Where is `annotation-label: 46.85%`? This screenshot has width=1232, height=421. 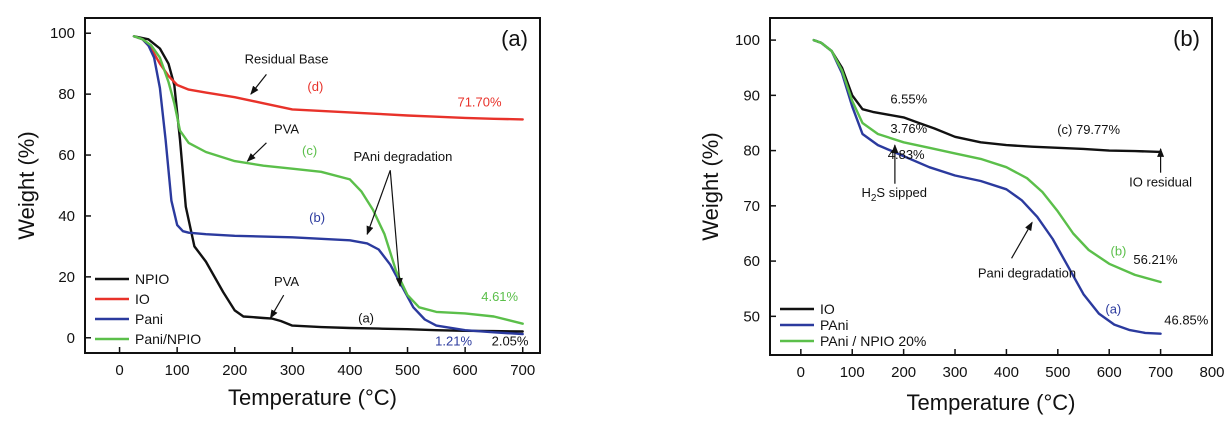 annotation-label: 46.85% is located at coordinates (1186, 320).